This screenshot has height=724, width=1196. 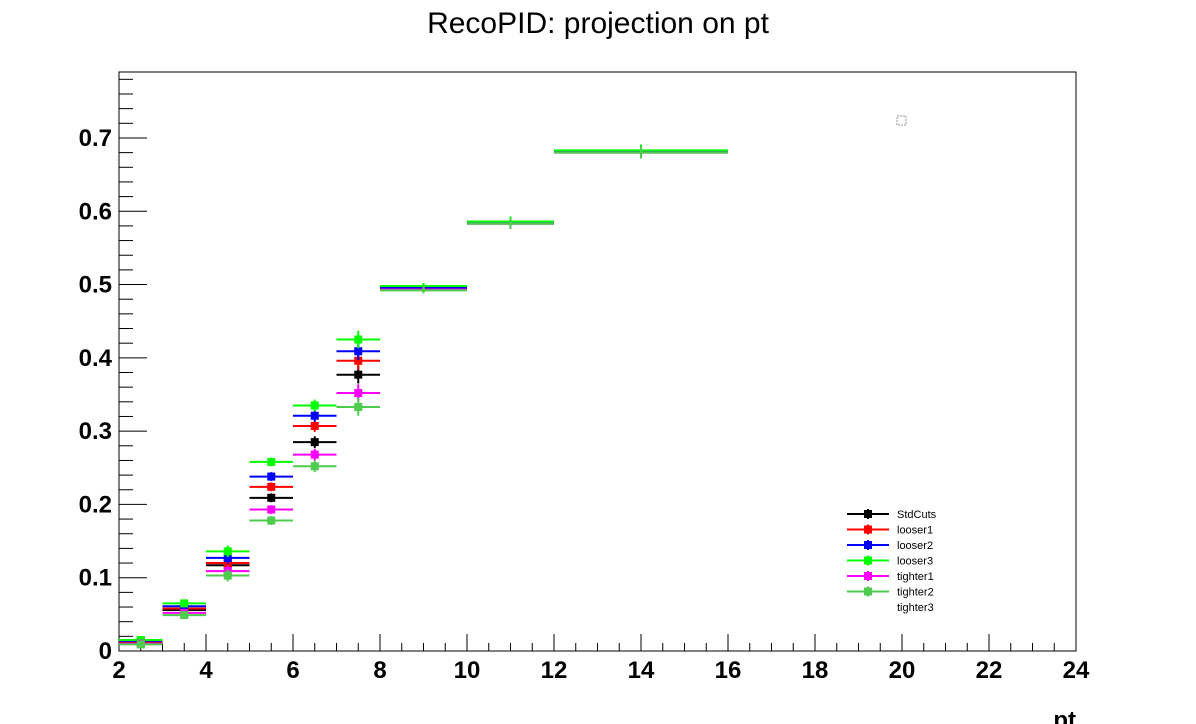 I want to click on legend-item-StdCuts: StdCuts, so click(x=892, y=515).